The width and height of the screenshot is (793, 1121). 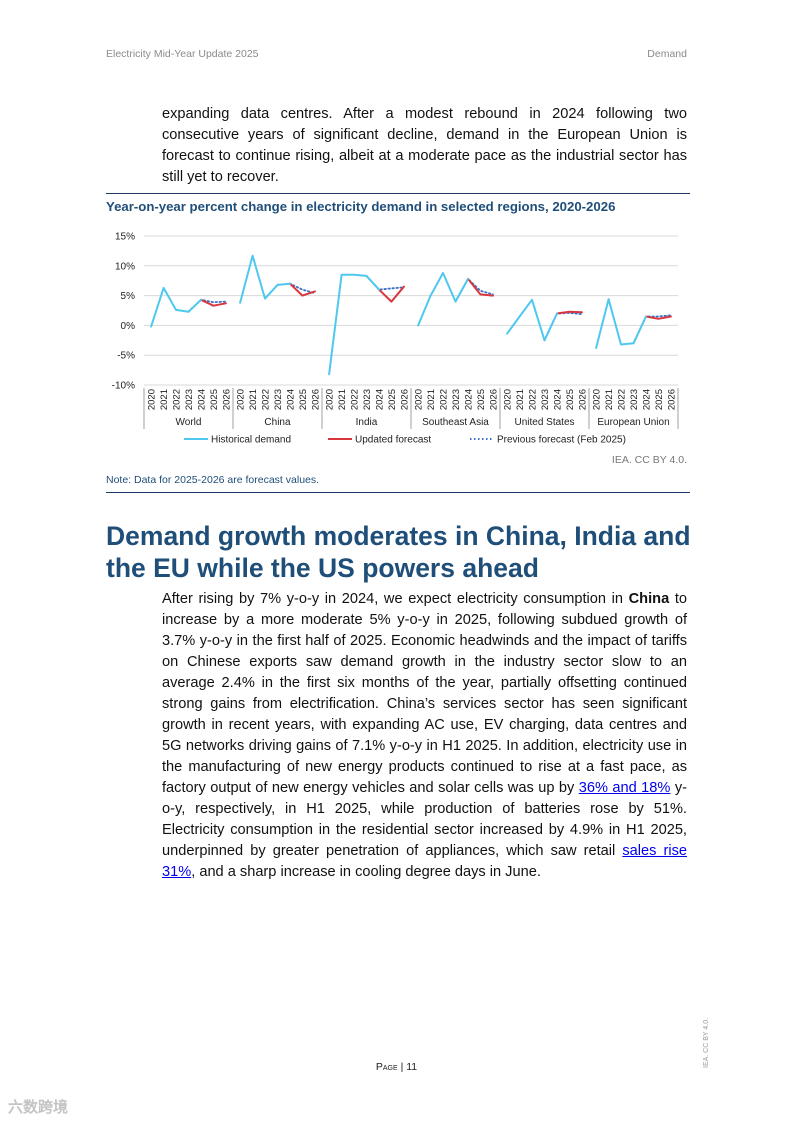 I want to click on link-sales-rise: sales rise 31%, so click(x=424, y=861).